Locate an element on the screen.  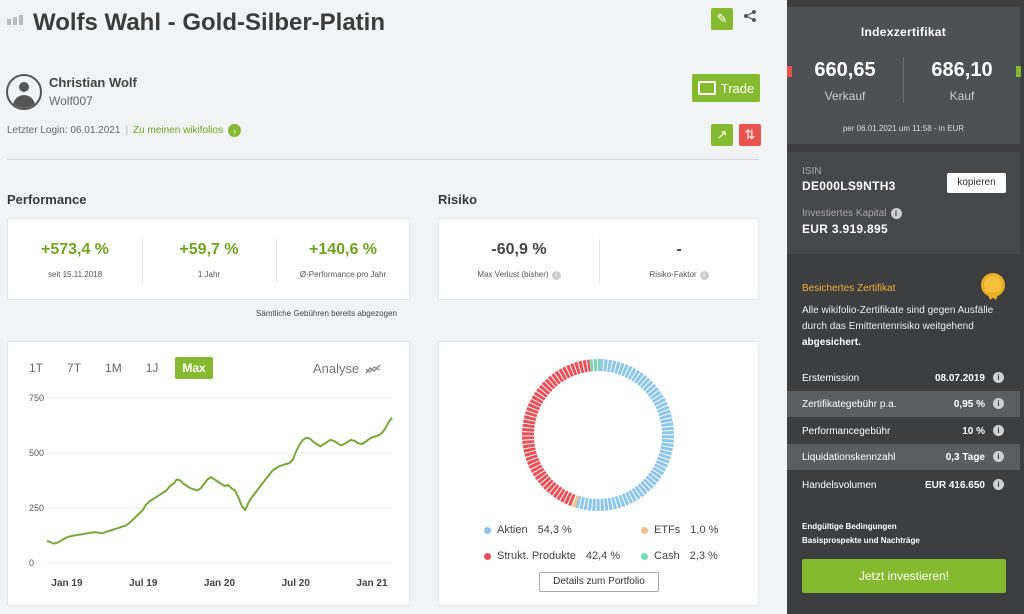
tab-1j: 1J is located at coordinates (152, 368).